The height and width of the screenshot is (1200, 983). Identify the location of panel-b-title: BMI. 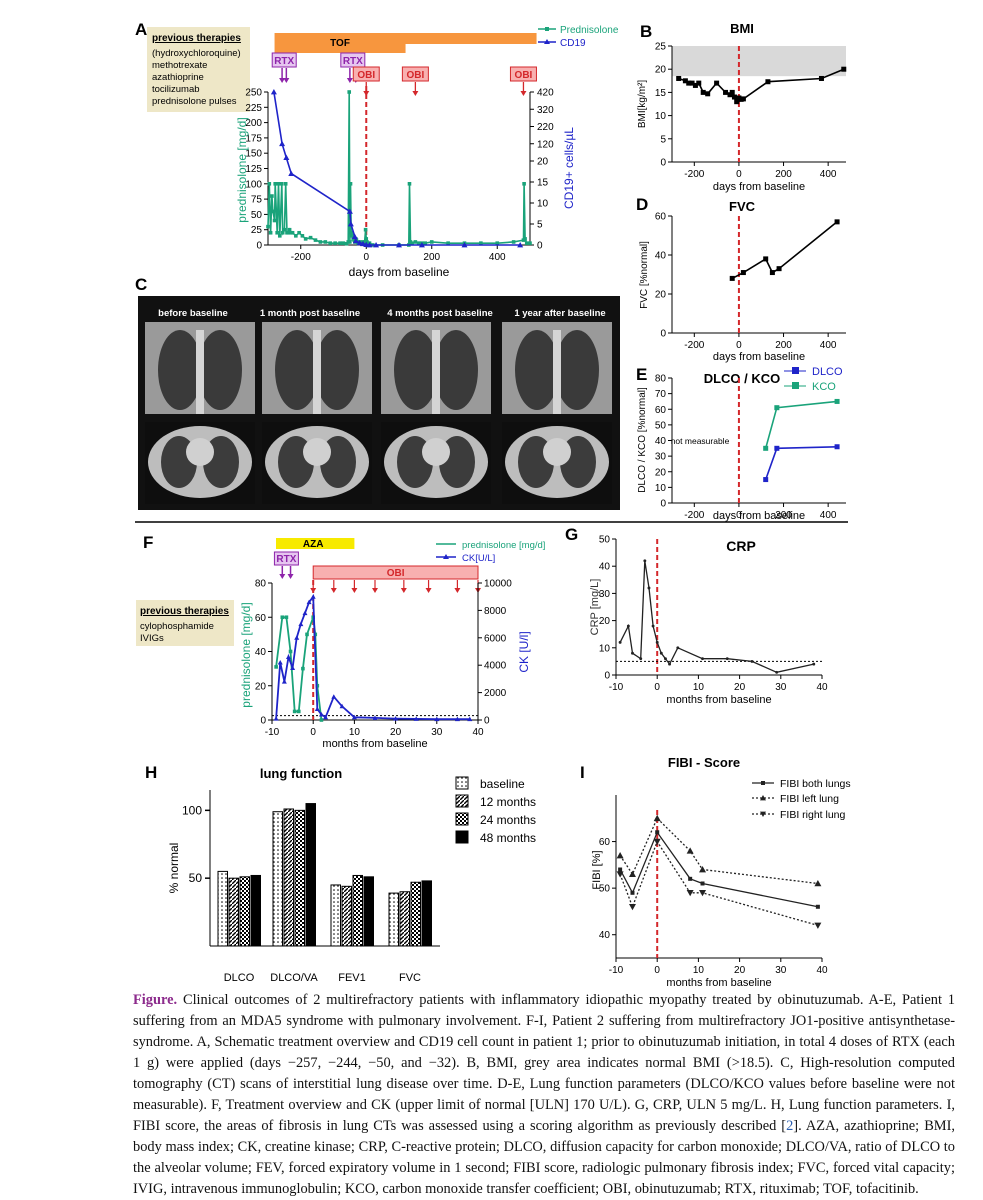
(742, 28).